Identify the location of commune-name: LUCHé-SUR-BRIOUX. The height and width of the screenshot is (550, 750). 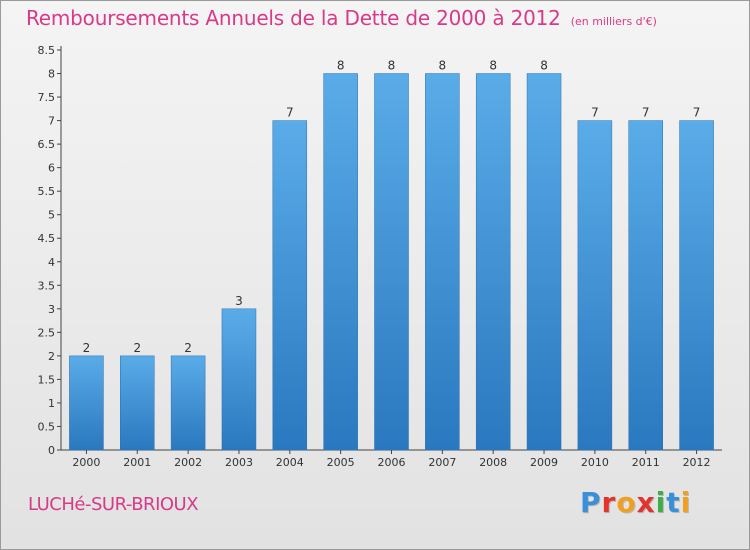
(113, 504).